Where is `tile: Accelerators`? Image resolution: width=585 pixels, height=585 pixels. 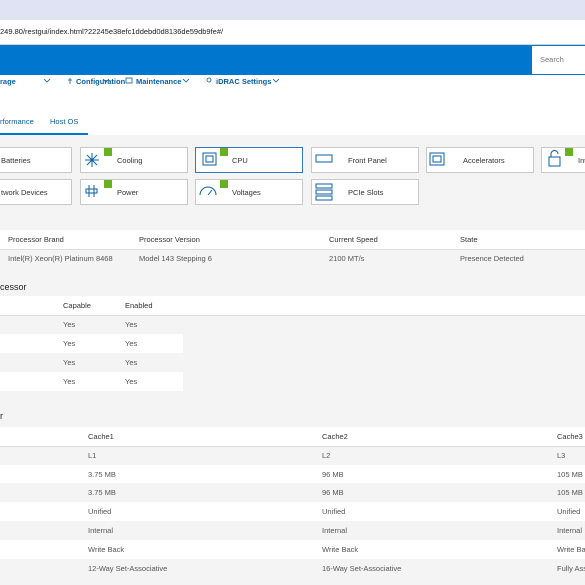
tile: Accelerators is located at coordinates (480, 160).